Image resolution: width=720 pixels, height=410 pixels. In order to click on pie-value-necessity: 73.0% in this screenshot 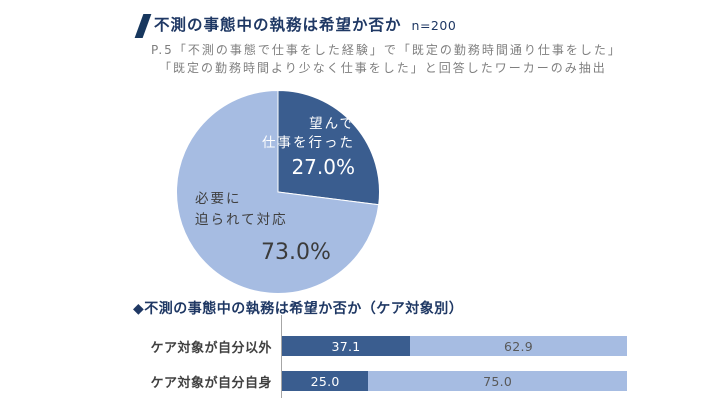, I will do `click(296, 252)`.